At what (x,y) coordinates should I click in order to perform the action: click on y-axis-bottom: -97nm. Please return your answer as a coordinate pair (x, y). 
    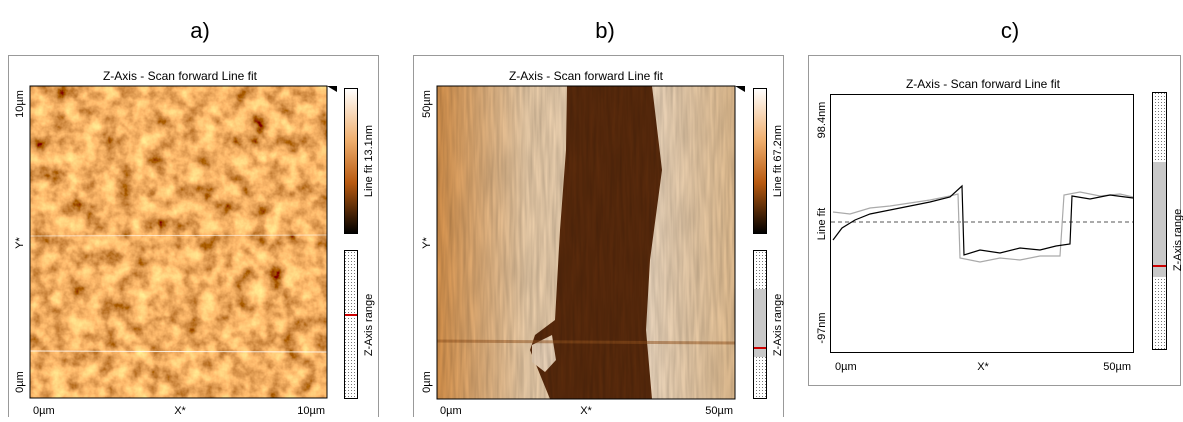
    Looking at the image, I should click on (822, 327).